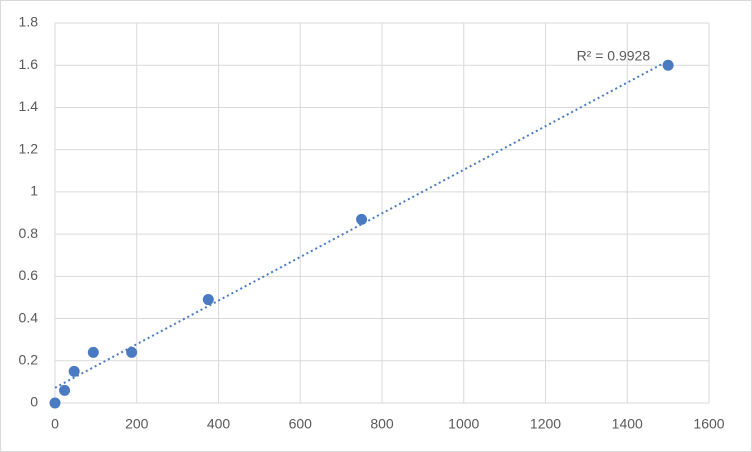  What do you see at coordinates (463, 424) in the screenshot?
I see `x-tick-label: 1000` at bounding box center [463, 424].